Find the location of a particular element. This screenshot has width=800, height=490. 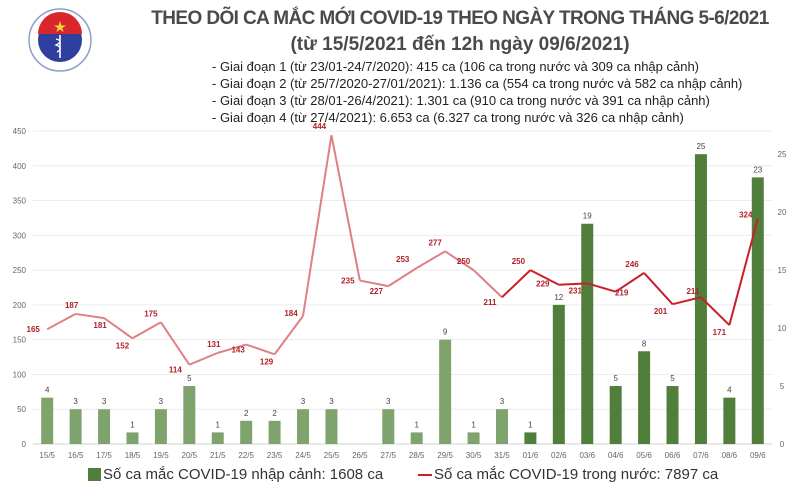

line-data-label: 227 is located at coordinates (377, 291).